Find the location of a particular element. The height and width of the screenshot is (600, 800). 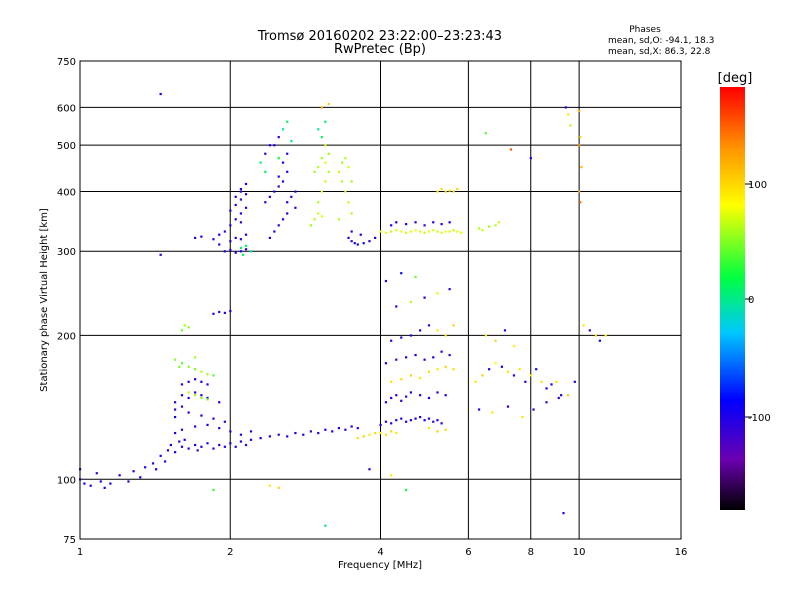

x-tick-label: 8 is located at coordinates (531, 552).